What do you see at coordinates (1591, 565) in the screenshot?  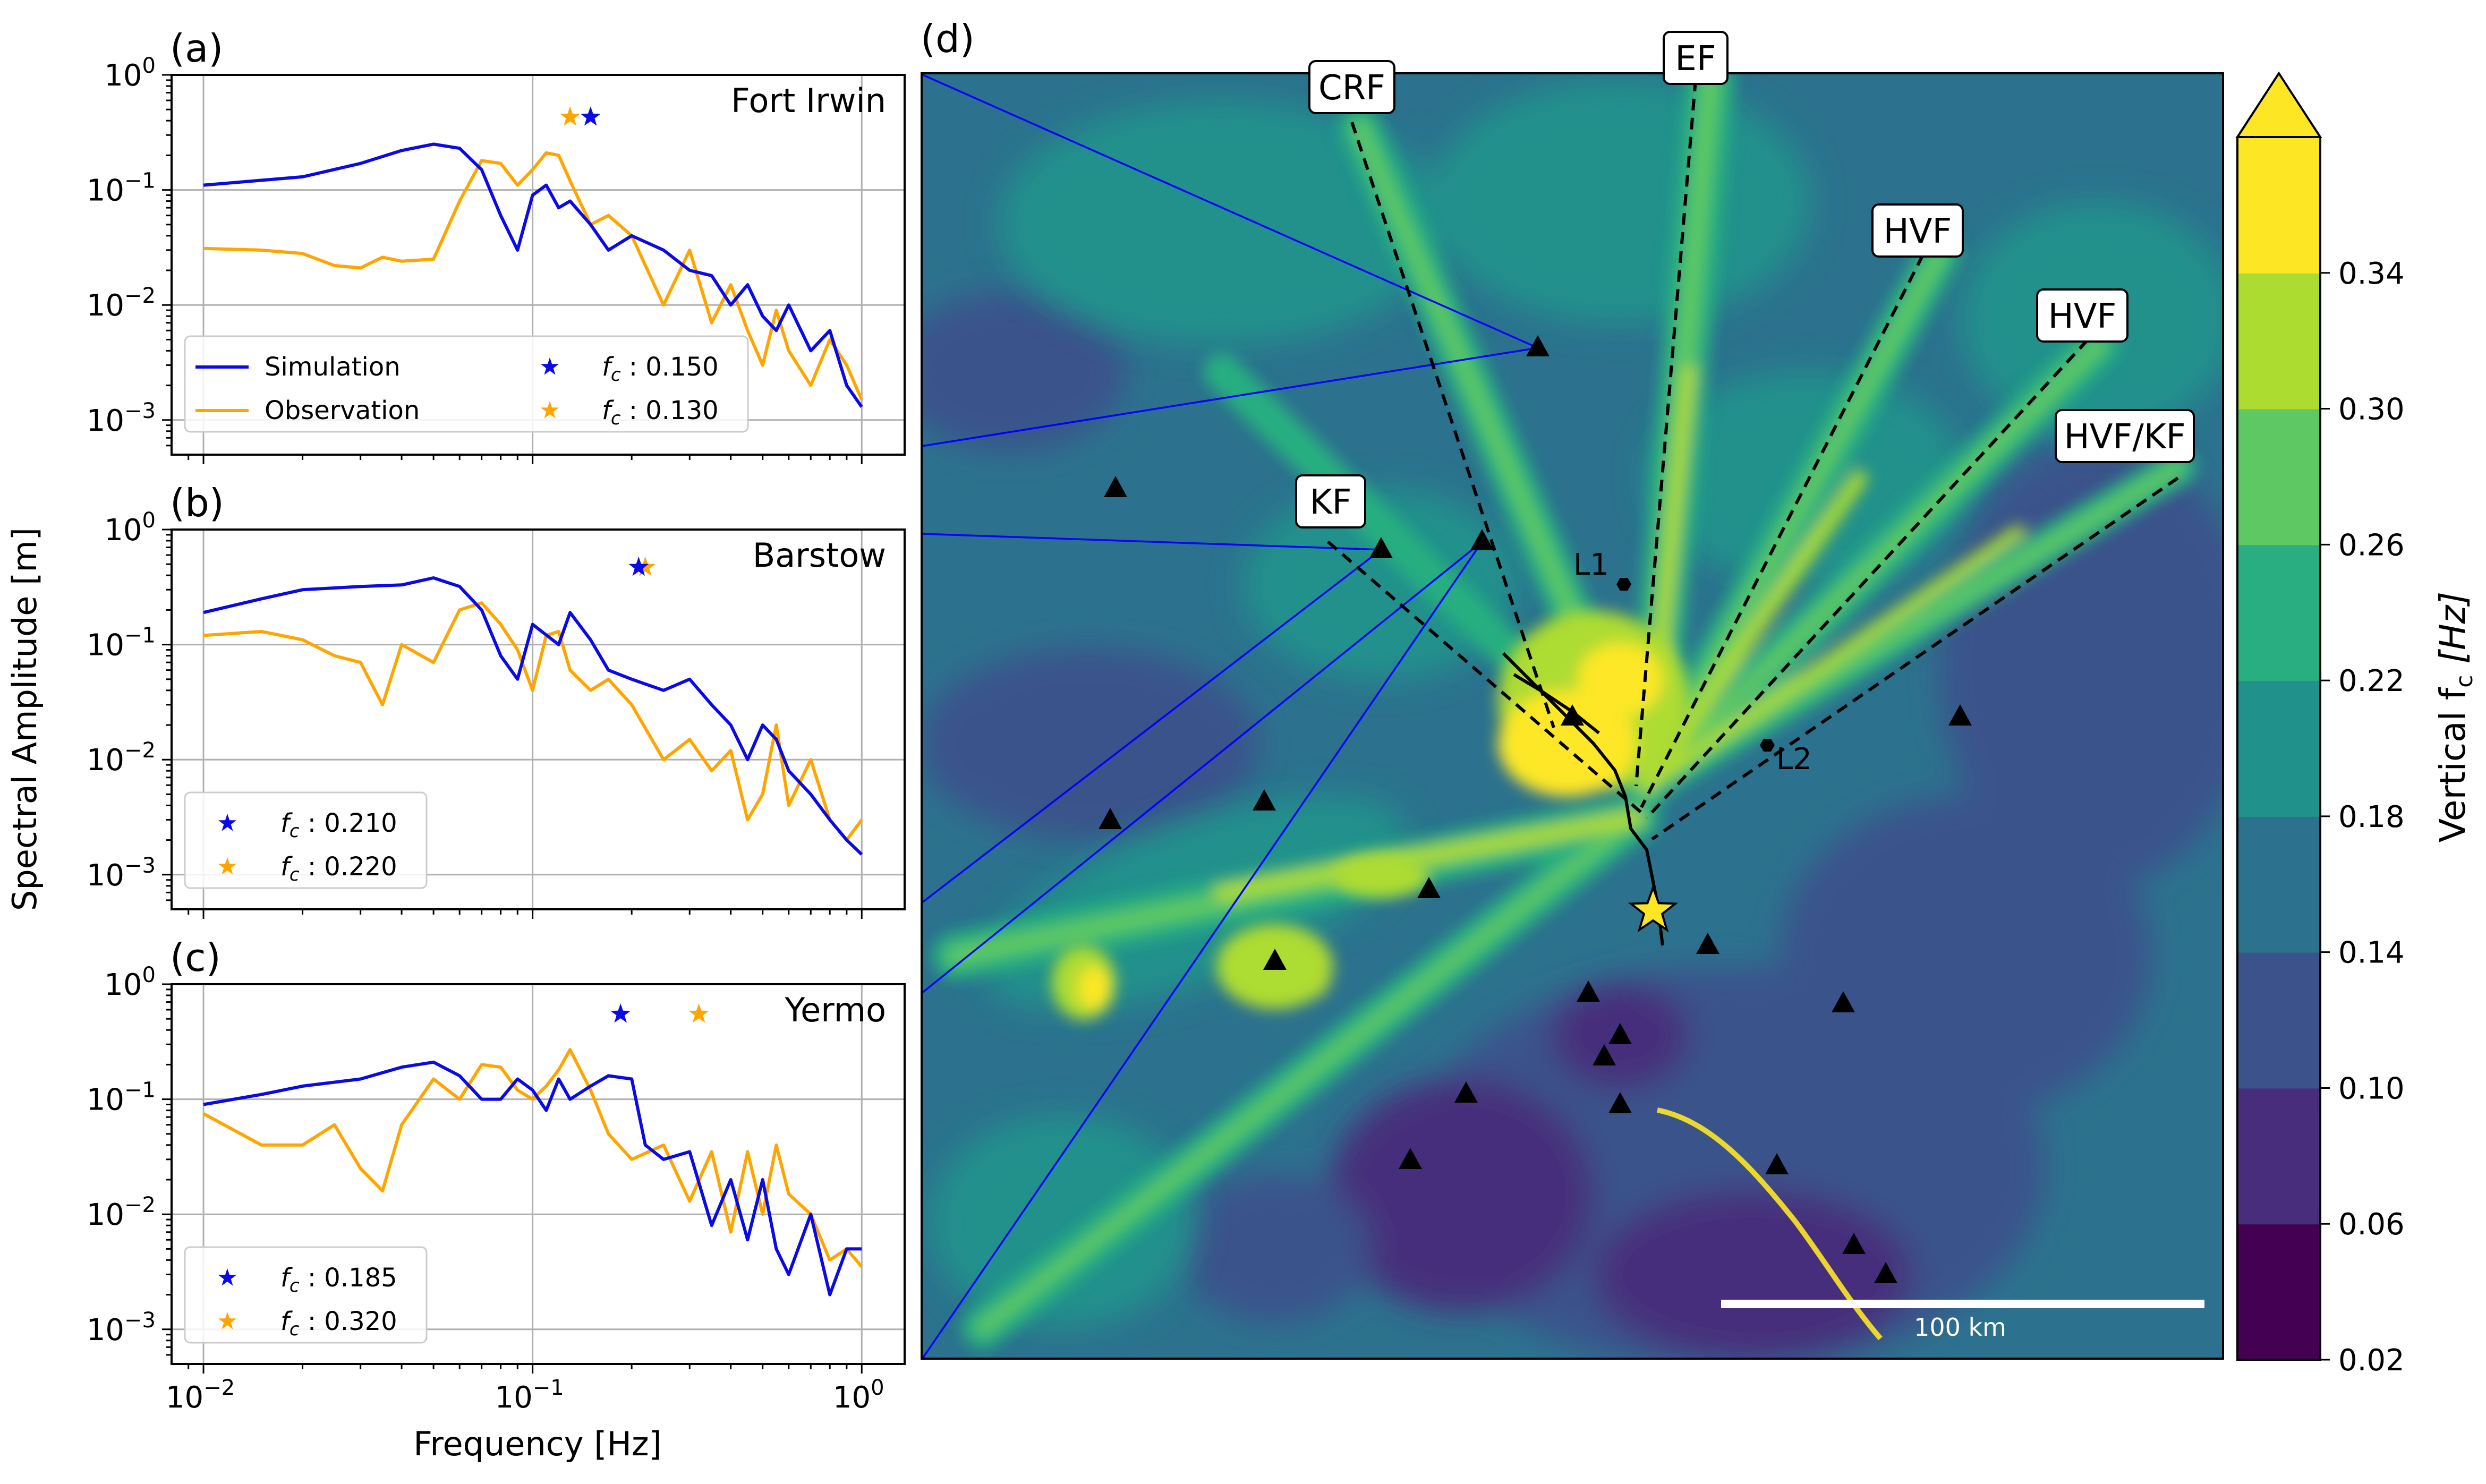 I see `location-label-l1: L1` at bounding box center [1591, 565].